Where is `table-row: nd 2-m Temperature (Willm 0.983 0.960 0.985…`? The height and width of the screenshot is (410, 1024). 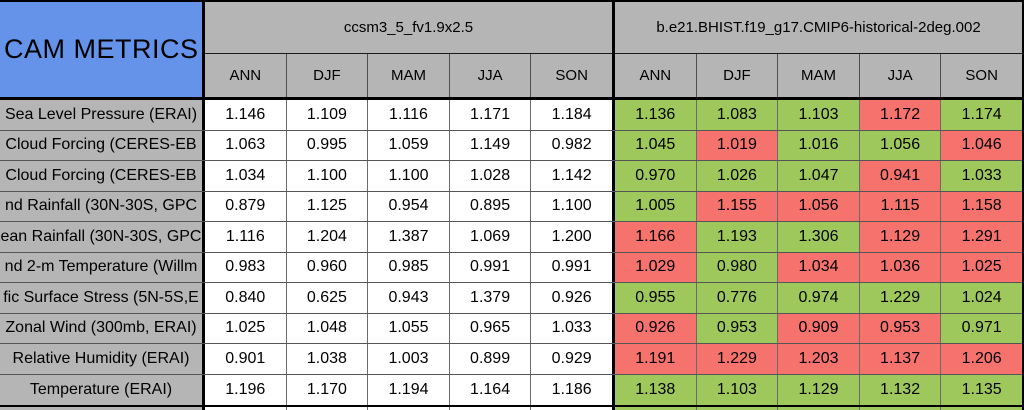 table-row: nd 2-m Temperature (Willm 0.983 0.960 0.985… is located at coordinates (511, 267).